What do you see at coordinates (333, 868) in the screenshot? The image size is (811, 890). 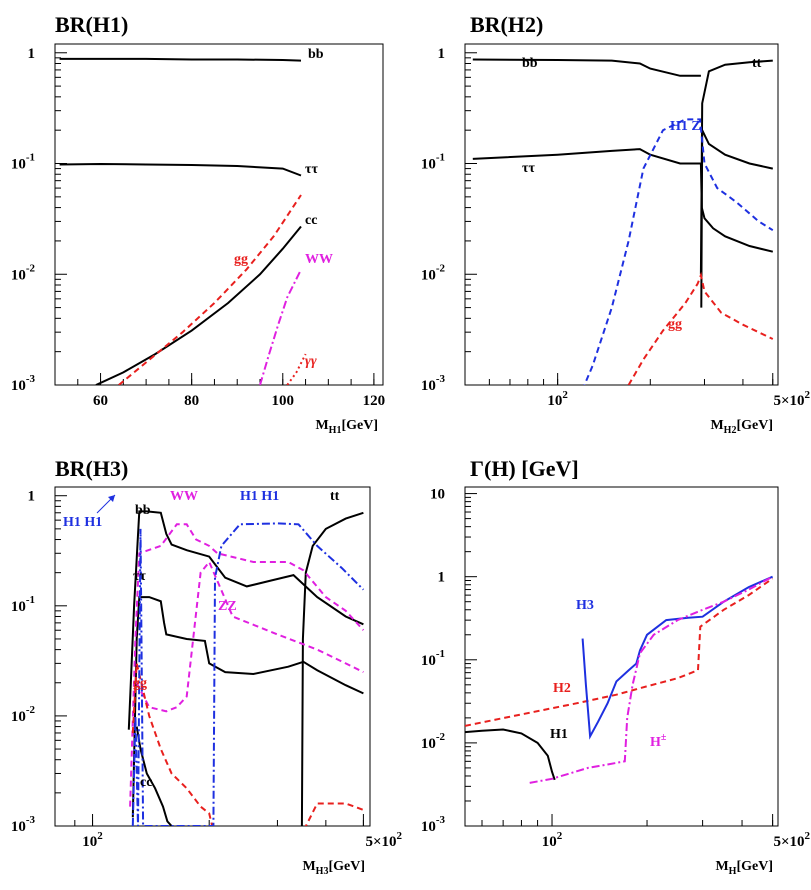 I see `x-axis-label: MH3[GeV]` at bounding box center [333, 868].